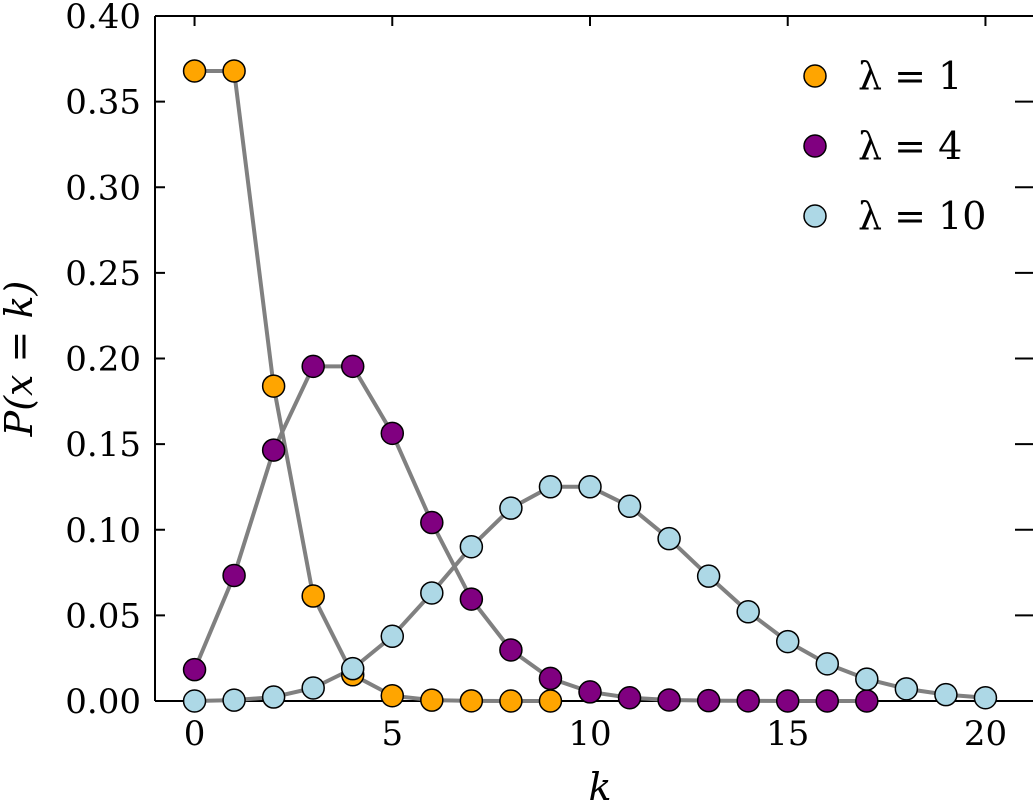 This screenshot has width=1033, height=806. I want to click on legend-label-2: λ = 10, so click(922, 216).